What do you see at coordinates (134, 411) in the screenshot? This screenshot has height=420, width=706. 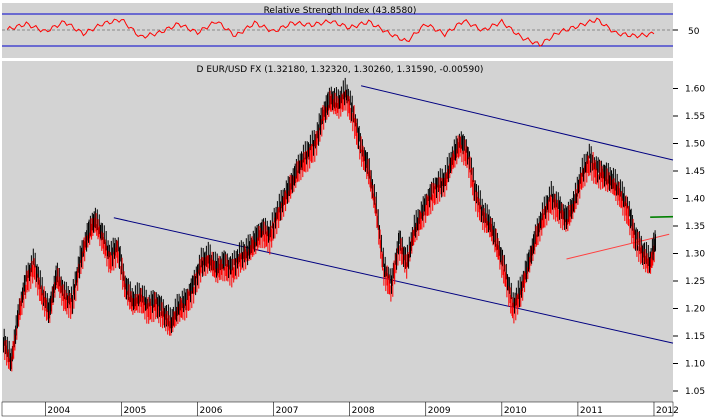 I see `x-tick-label: 2005` at bounding box center [134, 411].